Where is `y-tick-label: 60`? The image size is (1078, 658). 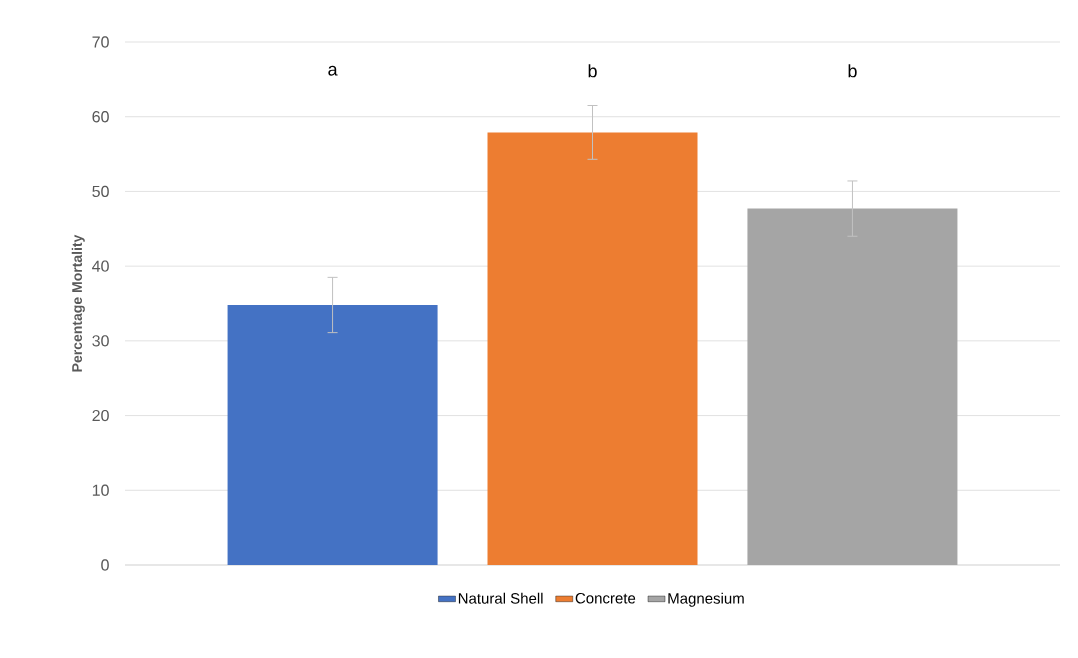 y-tick-label: 60 is located at coordinates (100, 117).